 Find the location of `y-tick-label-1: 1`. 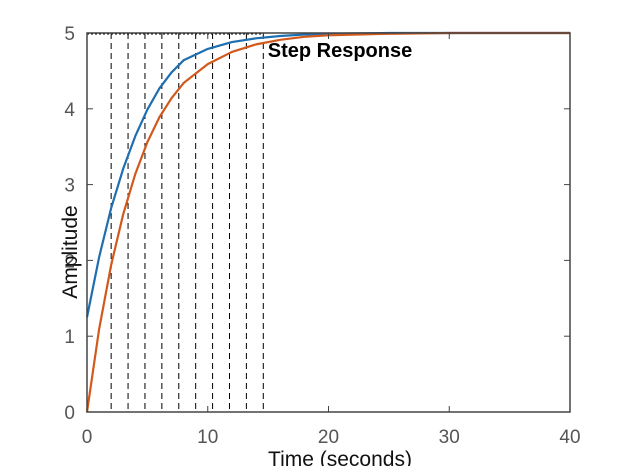

y-tick-label-1: 1 is located at coordinates (69, 337).